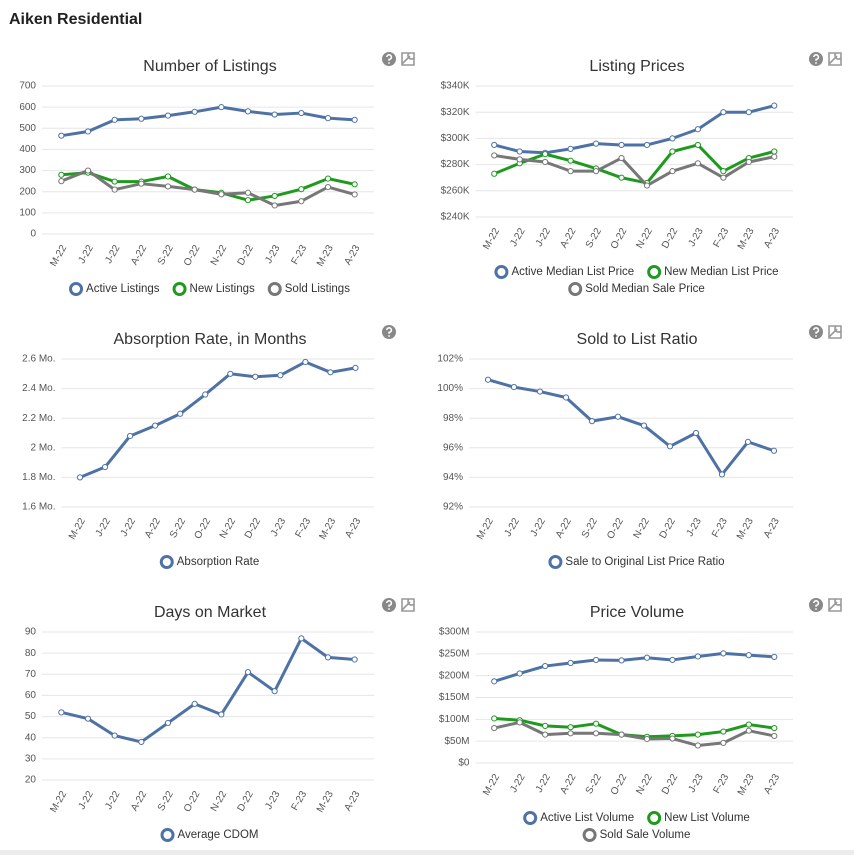 Image resolution: width=854 pixels, height=855 pixels. Describe the element at coordinates (564, 272) in the screenshot. I see `legend-item: Active Median List Price` at that location.